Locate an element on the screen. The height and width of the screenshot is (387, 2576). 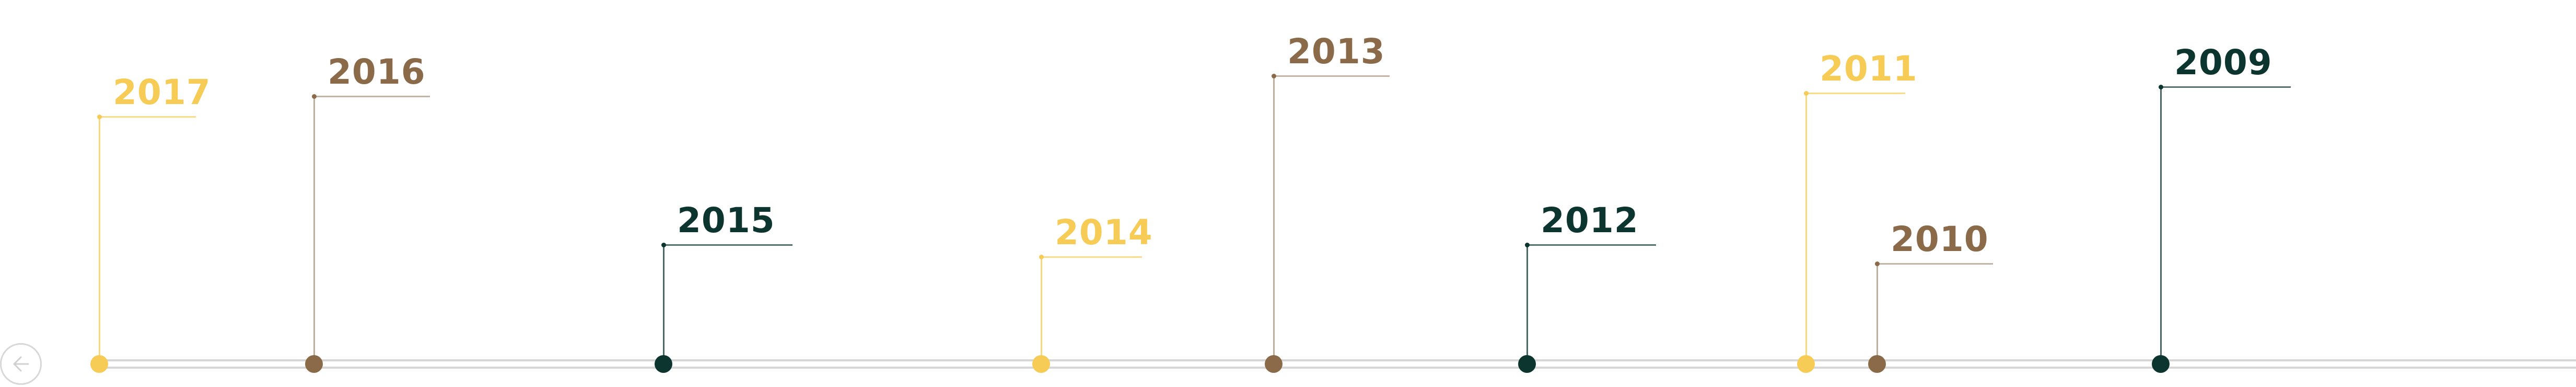
milestone-year-label: 2012 is located at coordinates (1590, 220).